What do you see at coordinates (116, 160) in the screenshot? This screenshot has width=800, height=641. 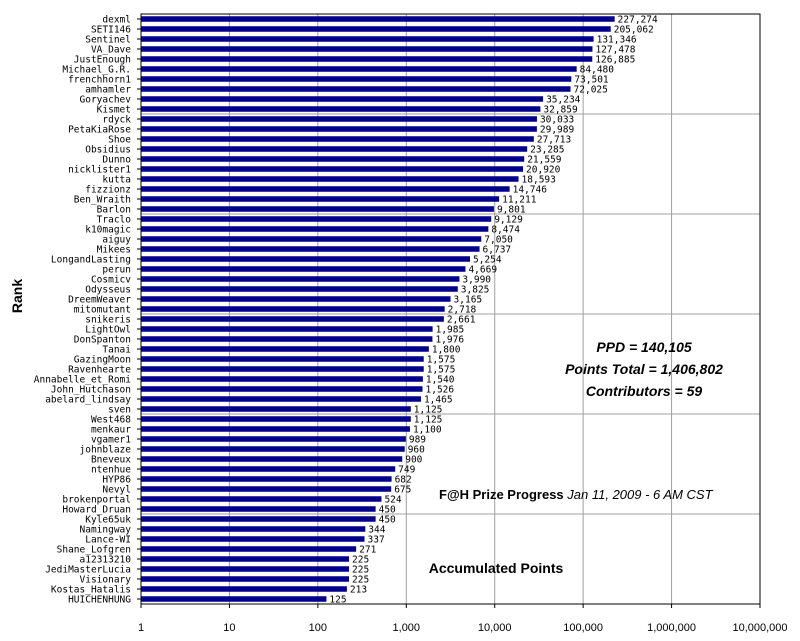 I see `category-label: Dunno` at bounding box center [116, 160].